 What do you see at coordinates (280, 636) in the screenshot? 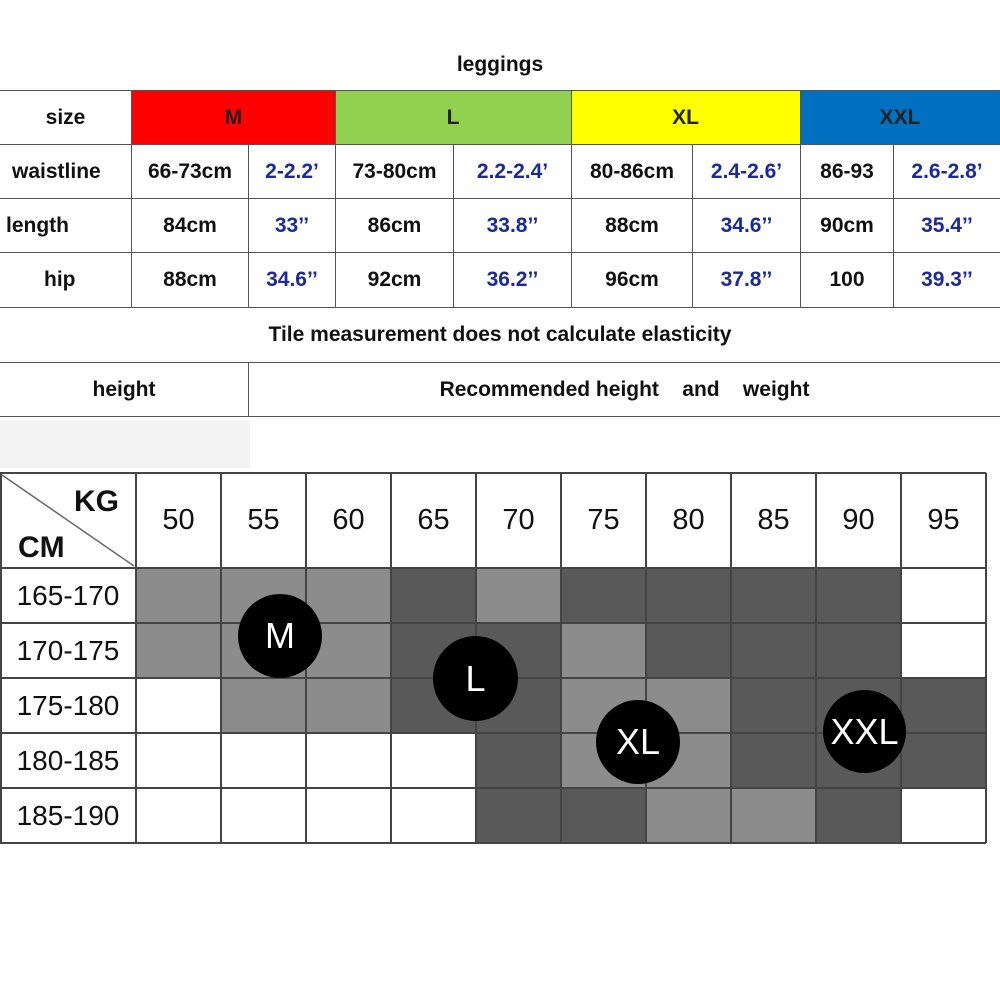
I see `size-badge-m: M` at bounding box center [280, 636].